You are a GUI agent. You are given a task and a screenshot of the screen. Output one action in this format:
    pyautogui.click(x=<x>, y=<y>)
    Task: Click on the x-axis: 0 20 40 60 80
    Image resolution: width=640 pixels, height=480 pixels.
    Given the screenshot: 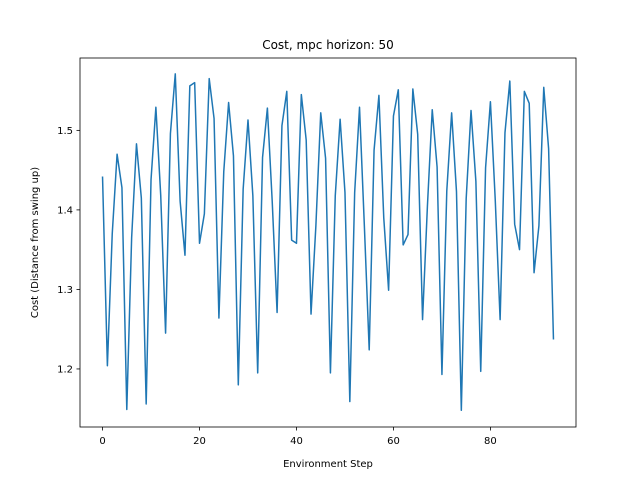 What is the action you would take?
    pyautogui.click(x=298, y=437)
    